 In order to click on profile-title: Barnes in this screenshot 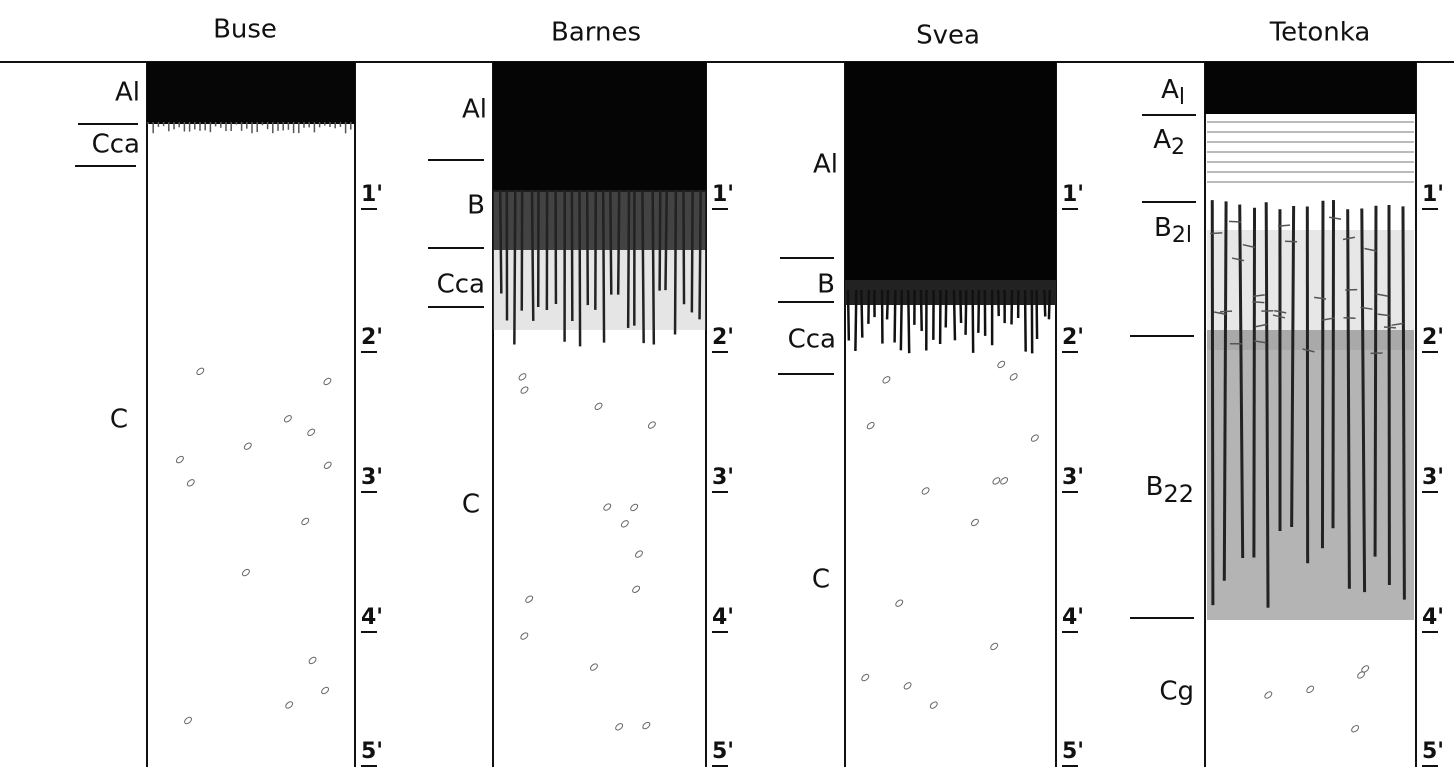, I will do `click(596, 33)`.